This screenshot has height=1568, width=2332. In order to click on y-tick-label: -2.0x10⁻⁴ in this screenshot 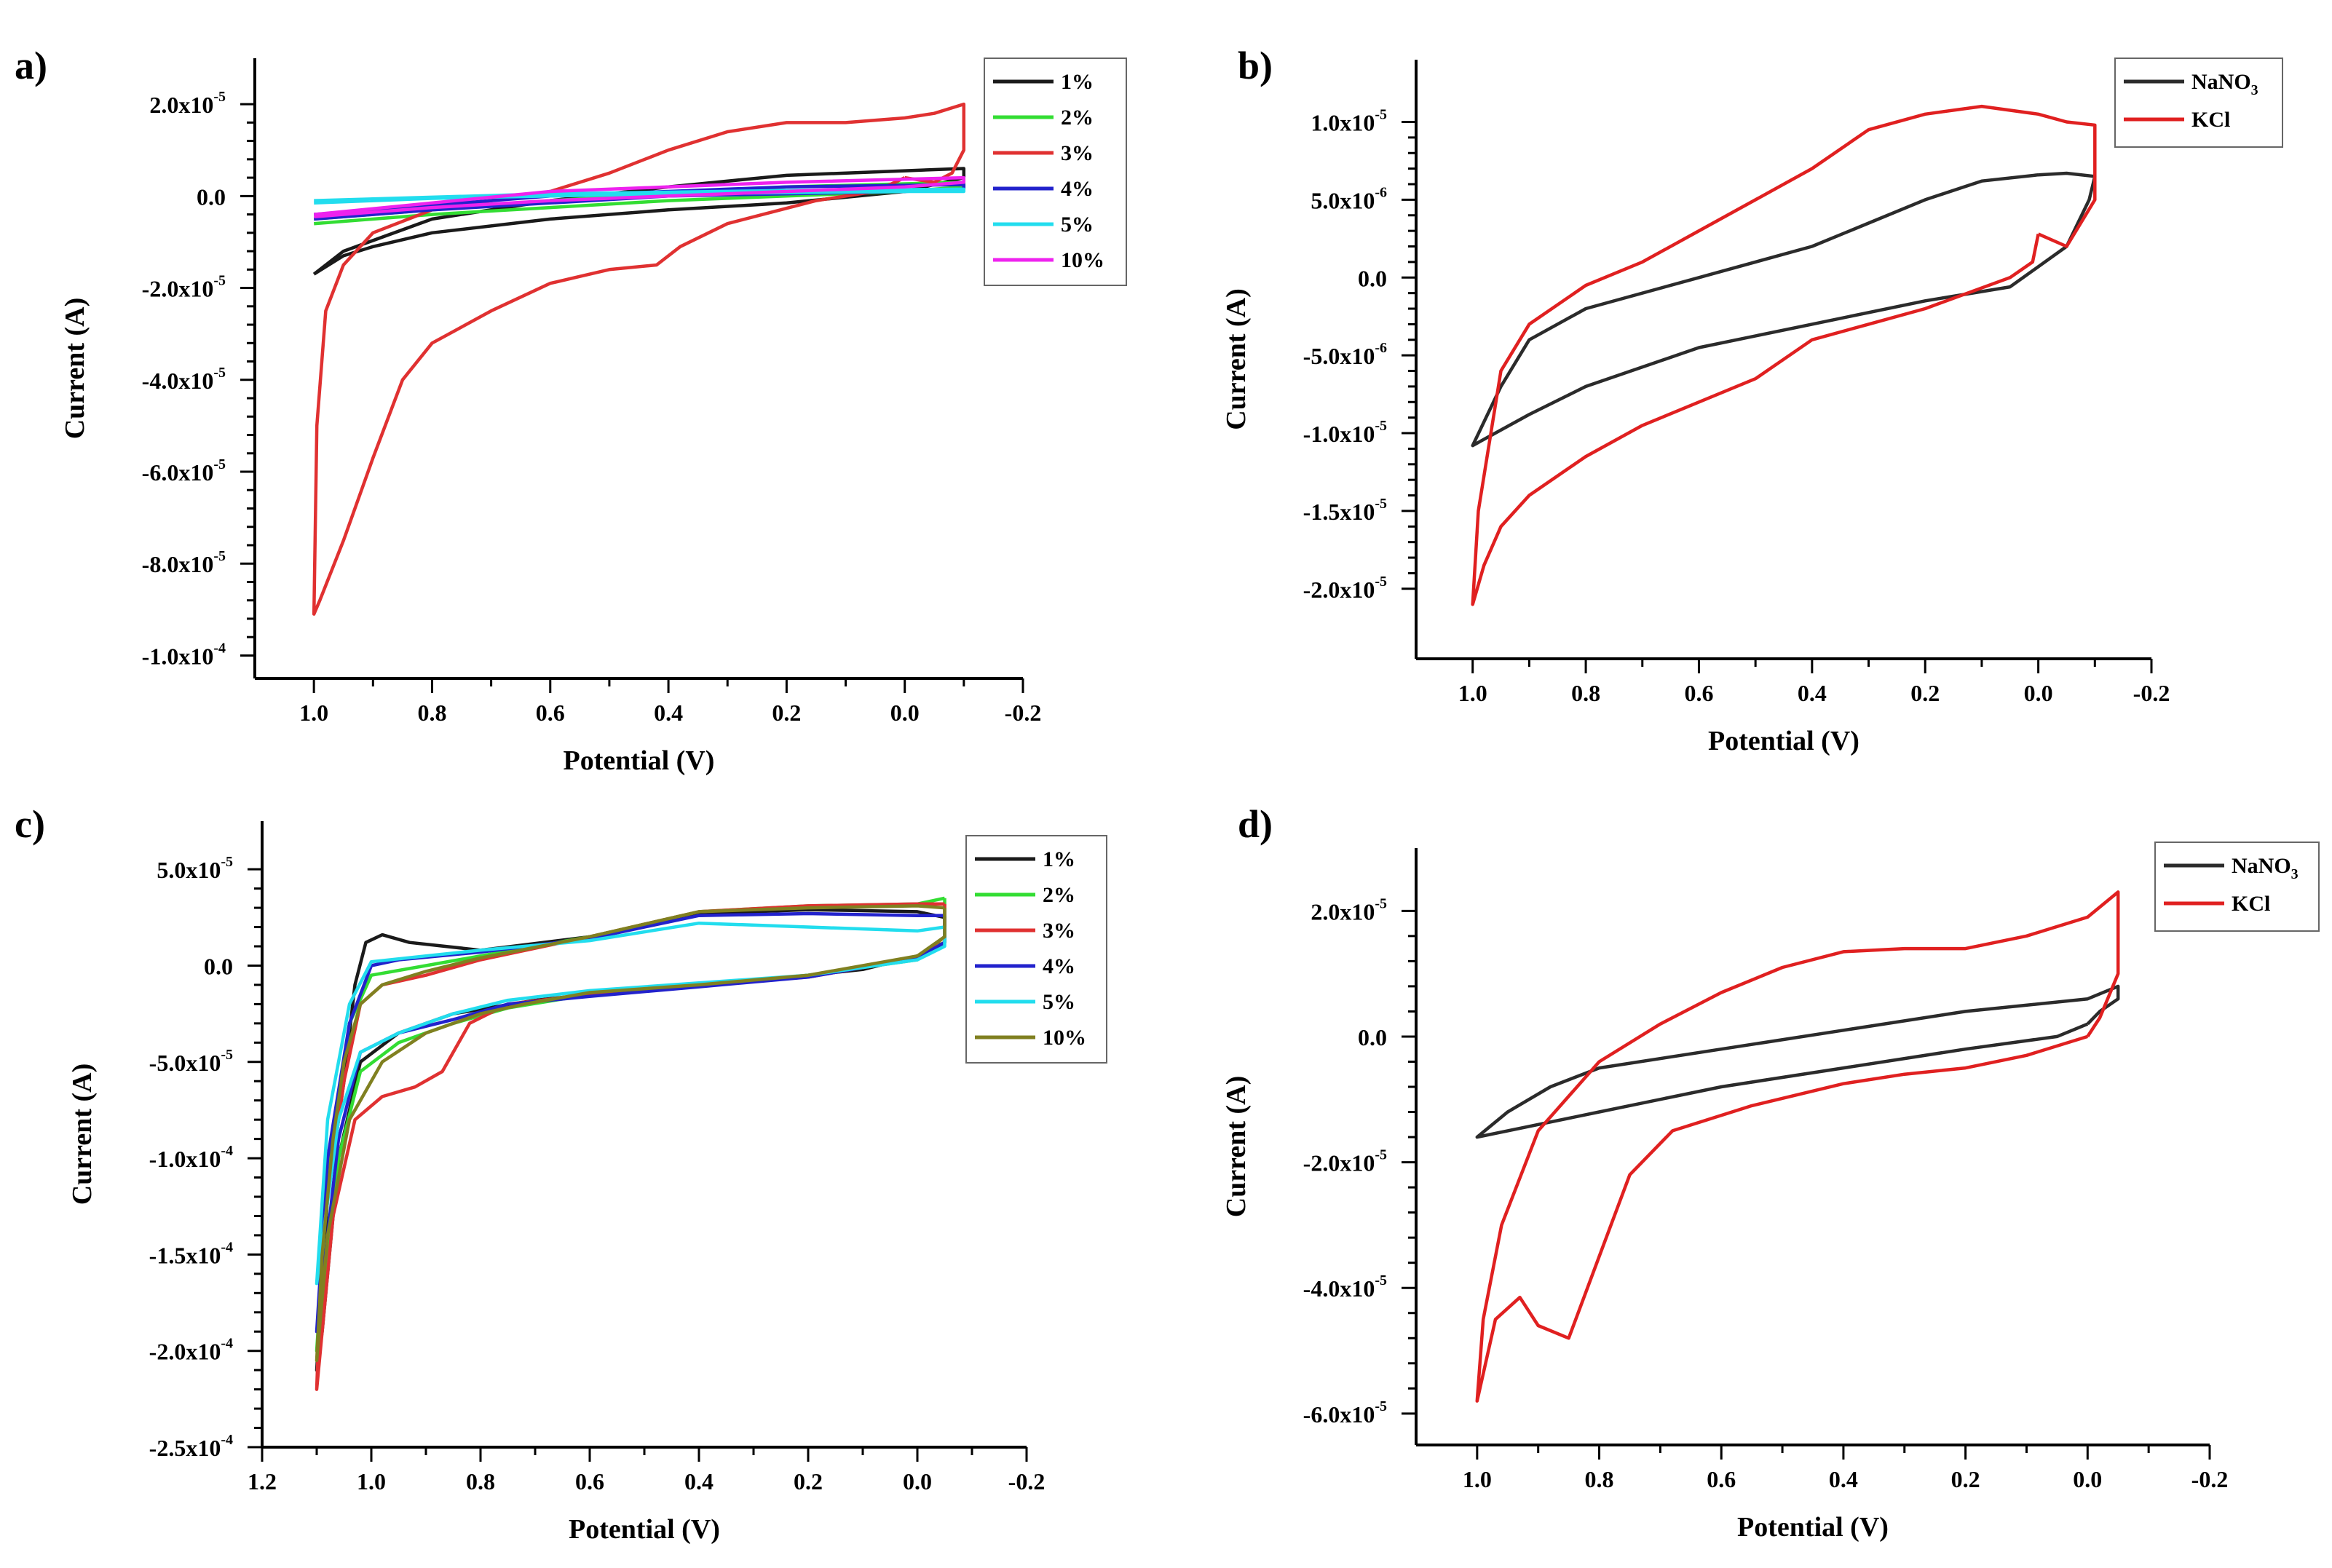, I will do `click(191, 1351)`.